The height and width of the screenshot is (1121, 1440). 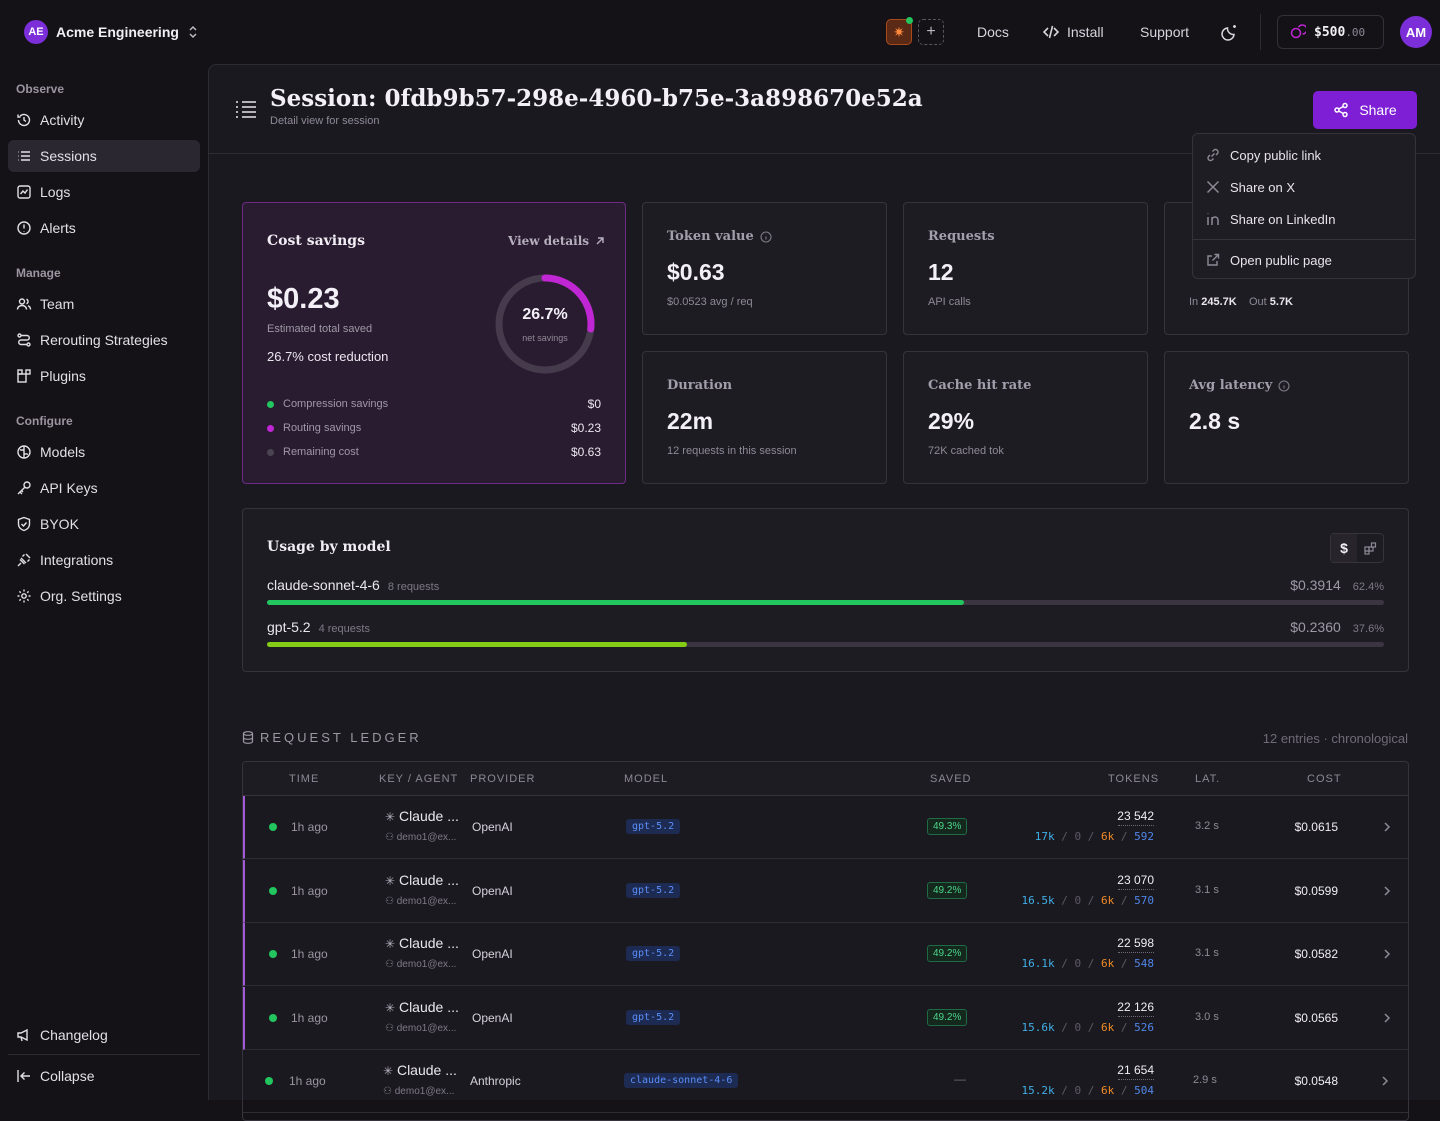 What do you see at coordinates (931, 32) in the screenshot?
I see `add-agent-button: +` at bounding box center [931, 32].